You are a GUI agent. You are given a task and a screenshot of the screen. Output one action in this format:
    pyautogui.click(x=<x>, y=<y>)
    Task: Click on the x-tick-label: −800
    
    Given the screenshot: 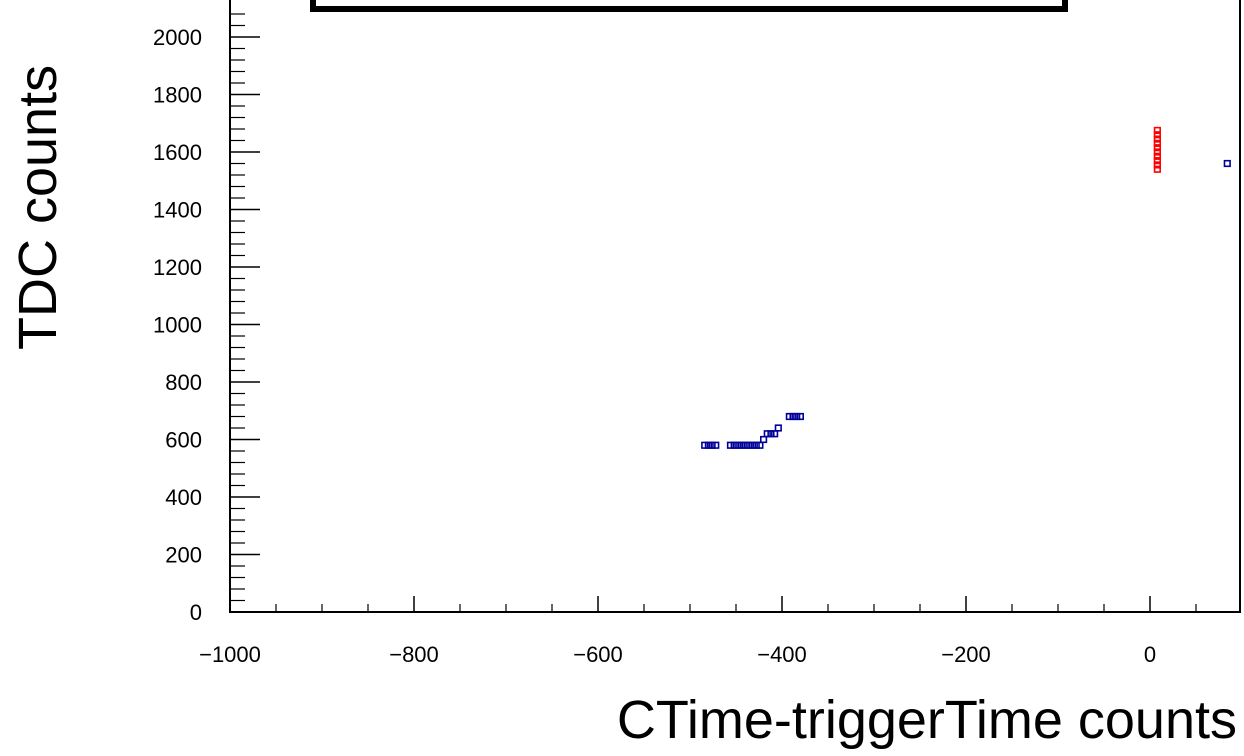 What is the action you would take?
    pyautogui.click(x=414, y=654)
    